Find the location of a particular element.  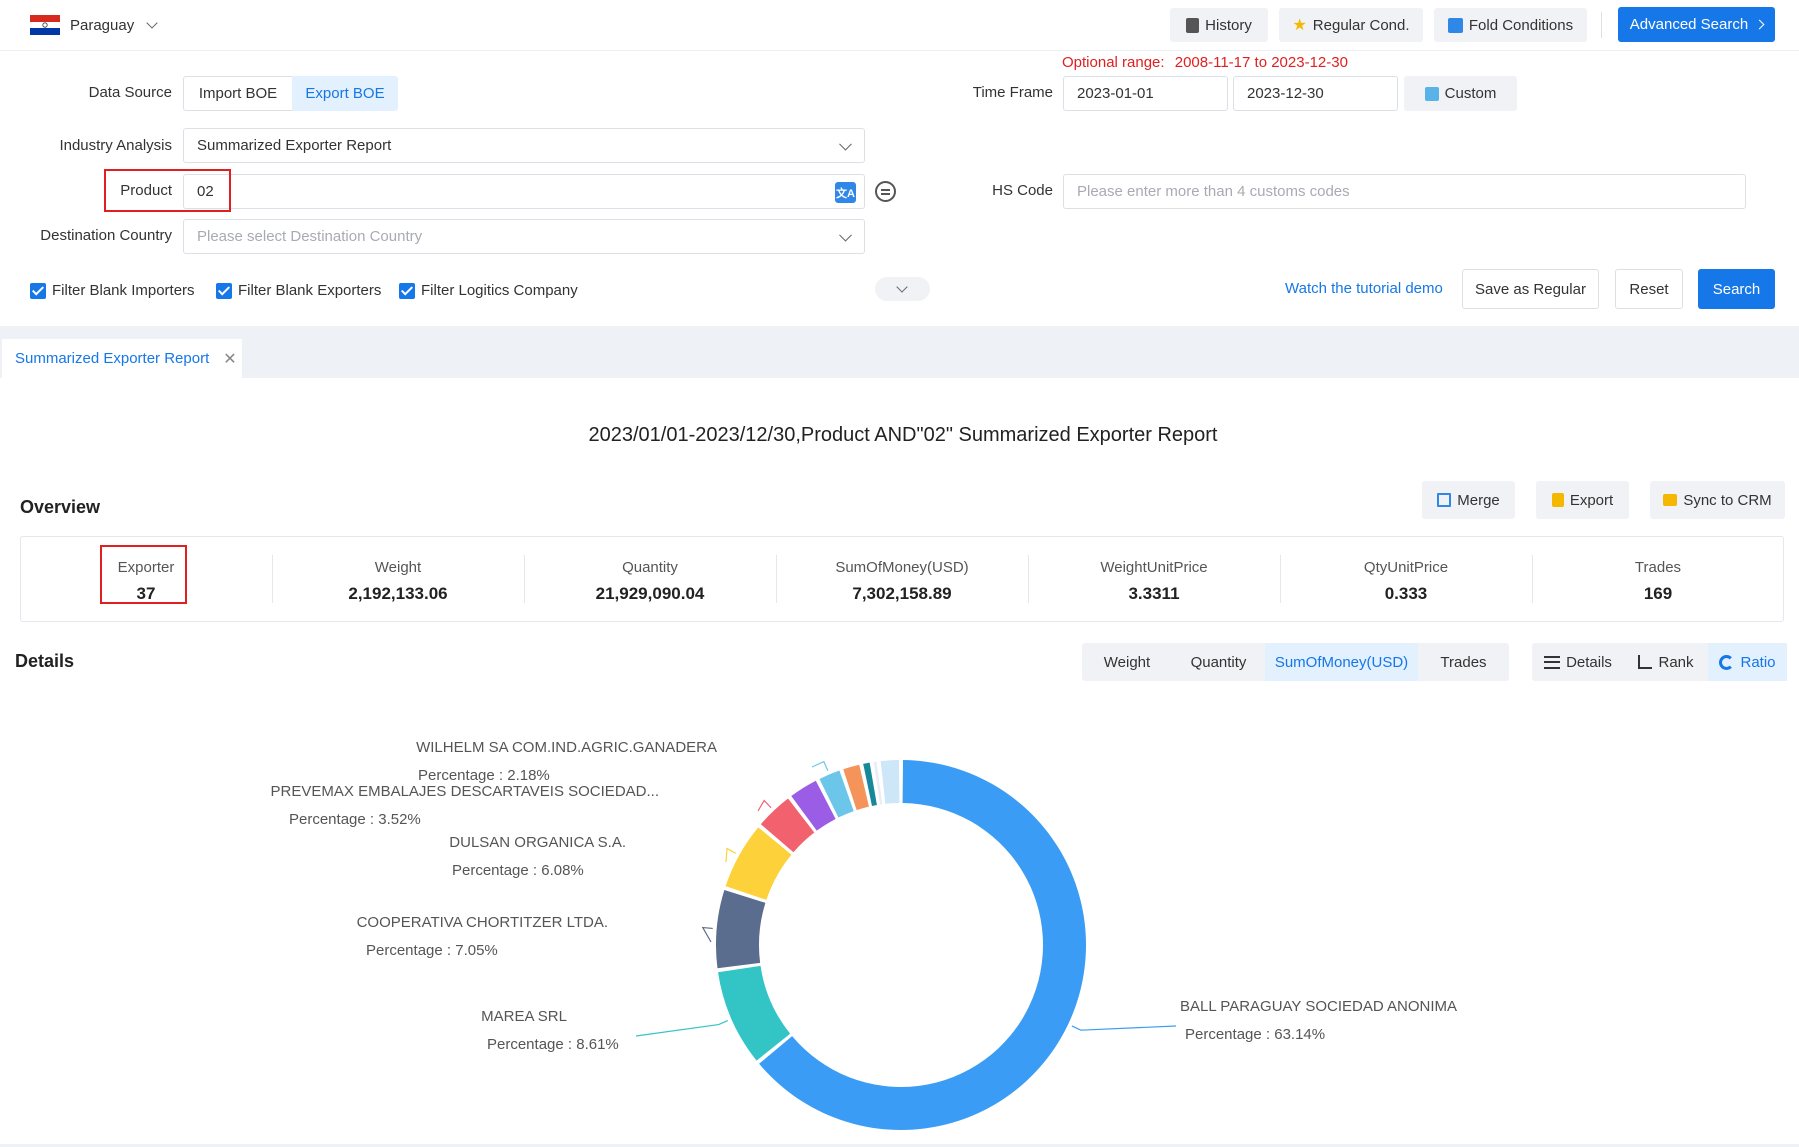

import-boe-button: Import BOE is located at coordinates (238, 93).